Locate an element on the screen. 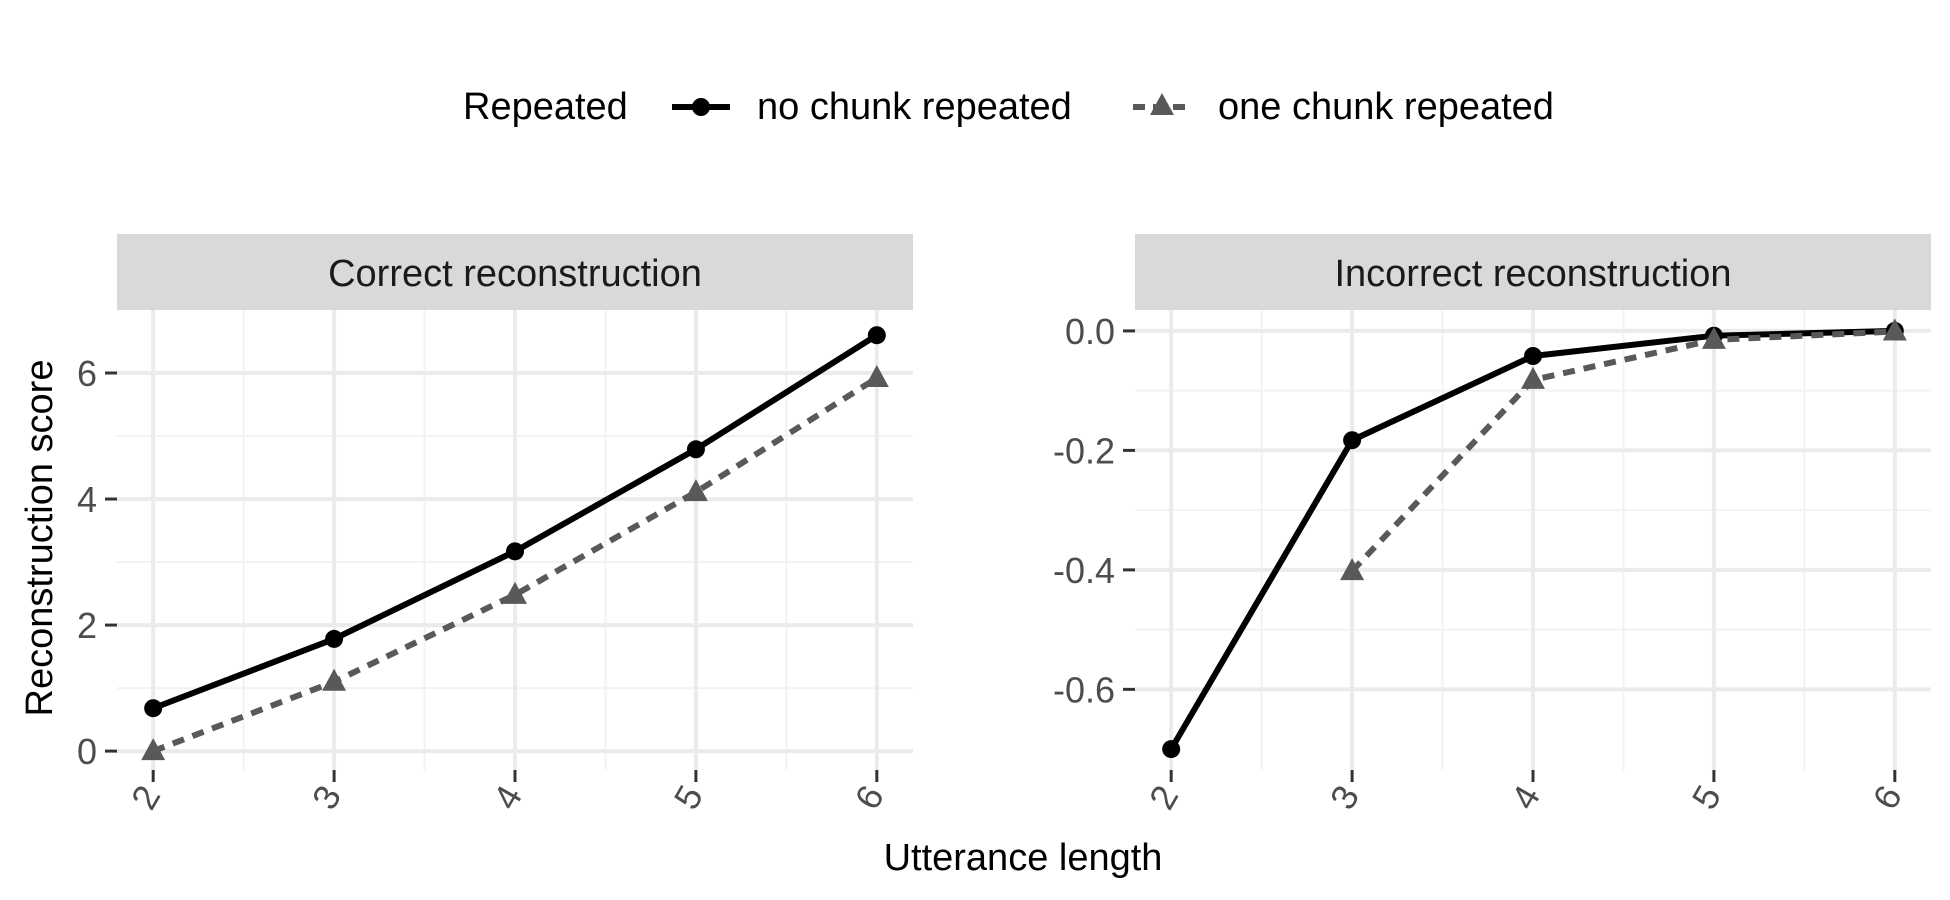 The height and width of the screenshot is (900, 1950). strip-title: Correct reconstruction is located at coordinates (515, 274).